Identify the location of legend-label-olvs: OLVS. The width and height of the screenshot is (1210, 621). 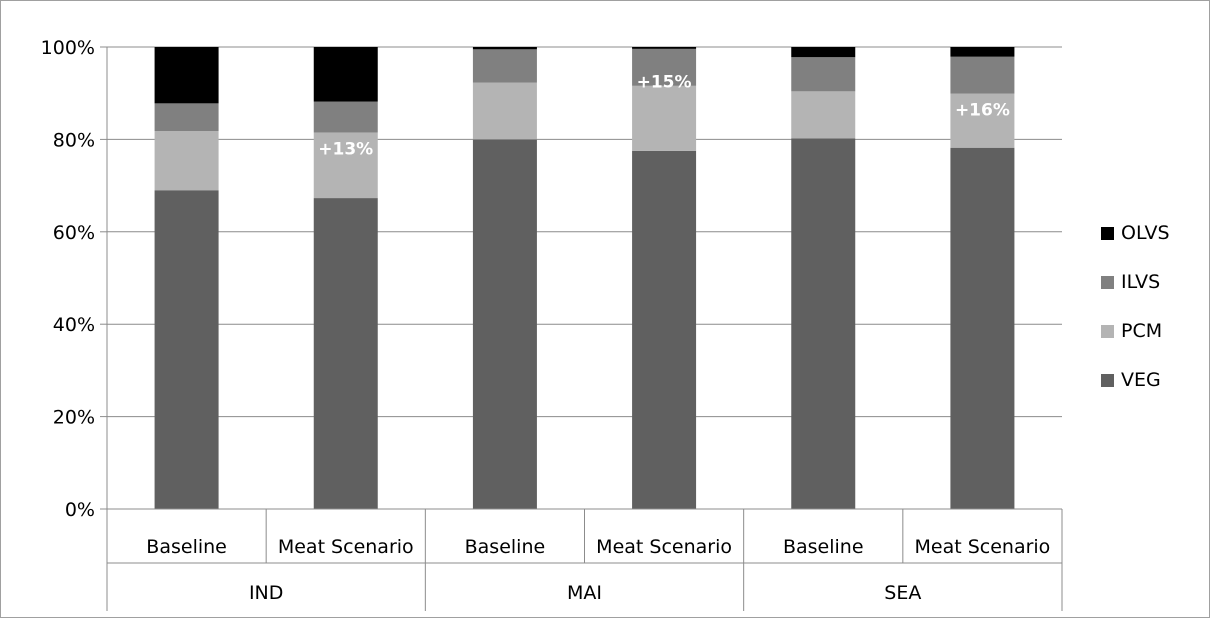
(1145, 233).